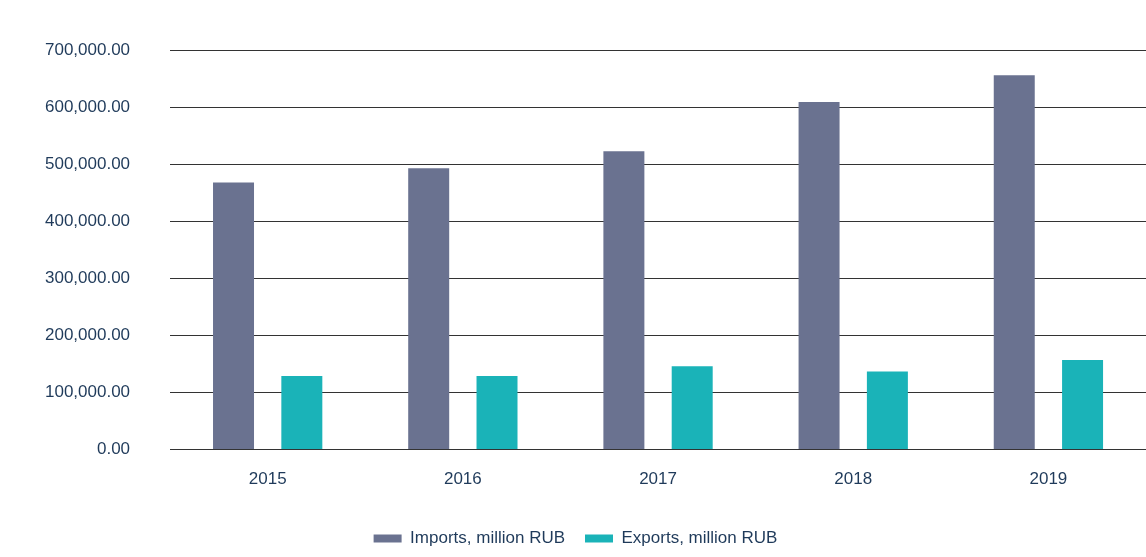  What do you see at coordinates (87, 49) in the screenshot?
I see `y-tick-label: 700,000.00` at bounding box center [87, 49].